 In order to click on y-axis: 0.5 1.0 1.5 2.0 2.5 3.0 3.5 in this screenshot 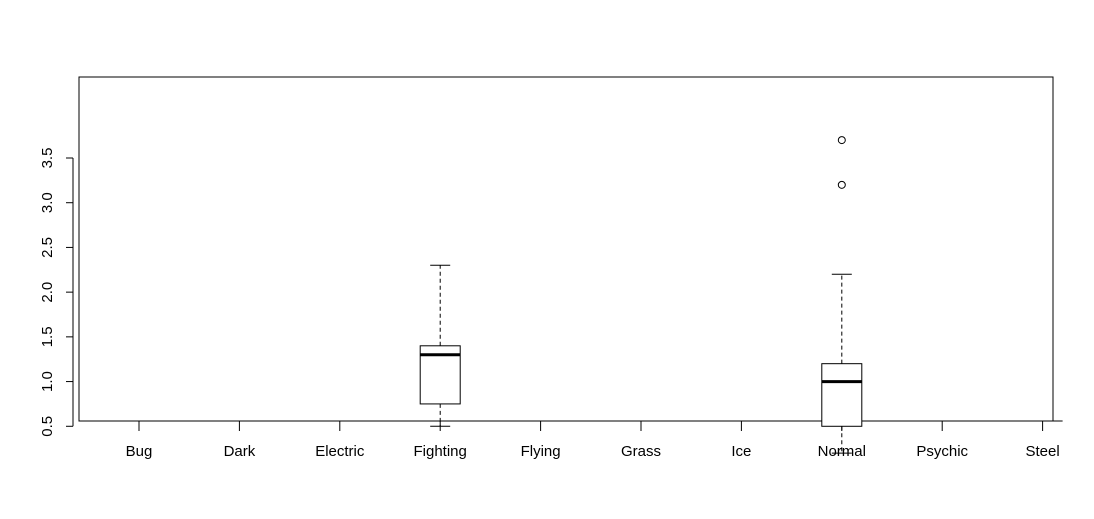, I will do `click(56, 292)`.